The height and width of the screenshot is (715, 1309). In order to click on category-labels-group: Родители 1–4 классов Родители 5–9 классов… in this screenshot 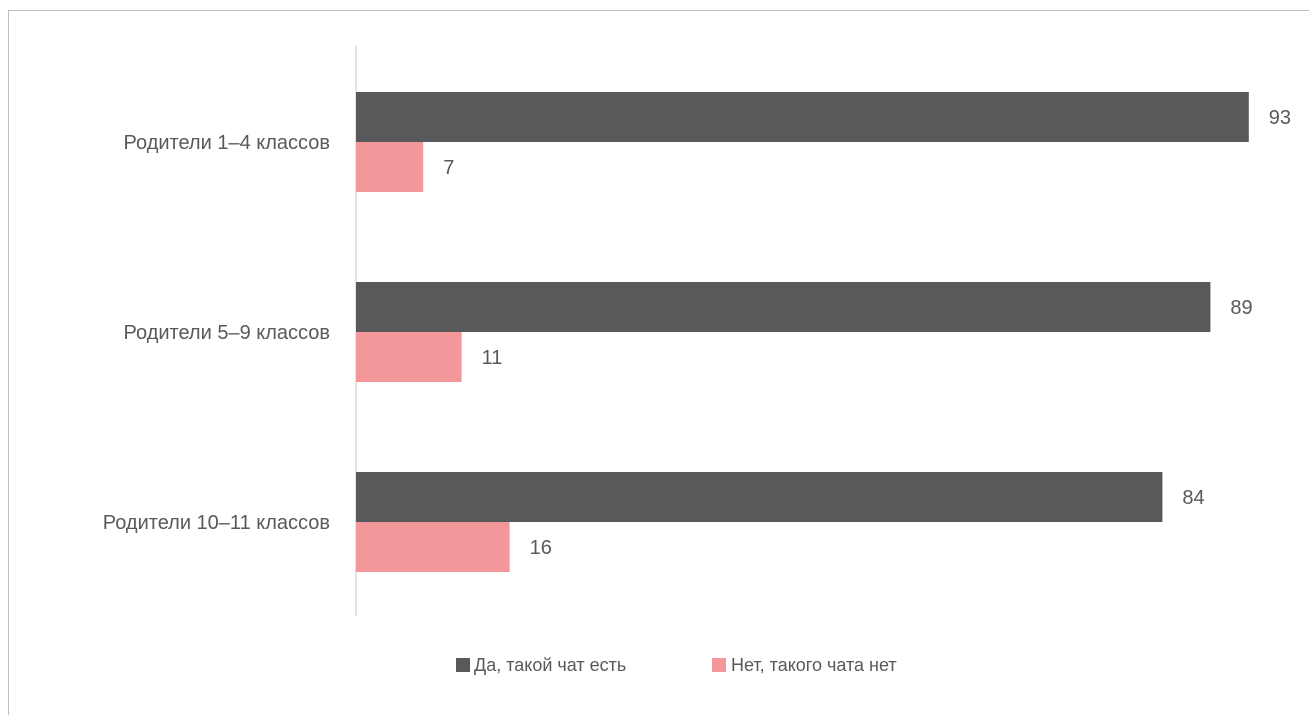, I will do `click(216, 333)`.